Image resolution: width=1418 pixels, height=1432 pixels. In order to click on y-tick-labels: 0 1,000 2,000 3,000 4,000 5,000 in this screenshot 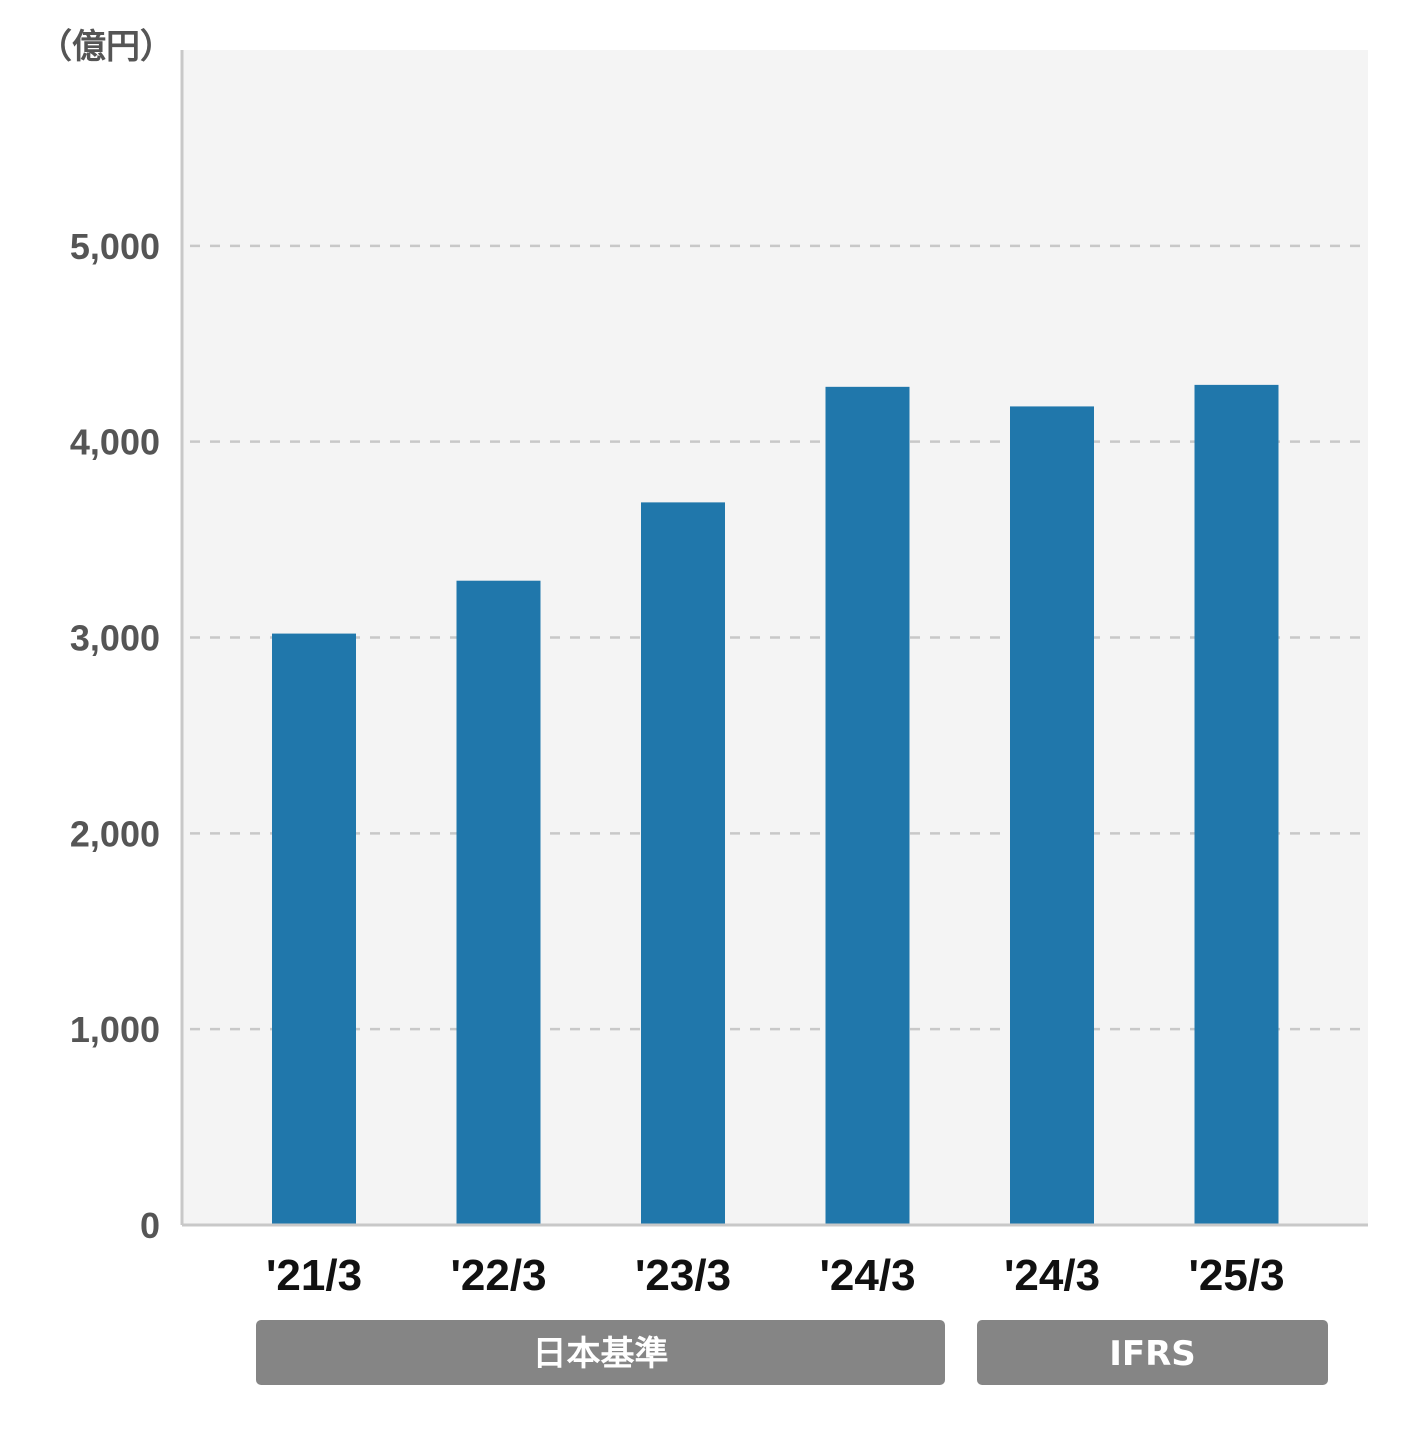, I will do `click(115, 736)`.